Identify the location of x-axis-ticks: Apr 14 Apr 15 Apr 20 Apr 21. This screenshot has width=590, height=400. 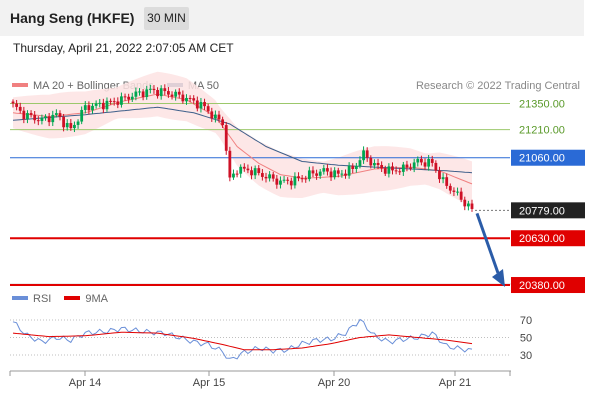
(260, 380).